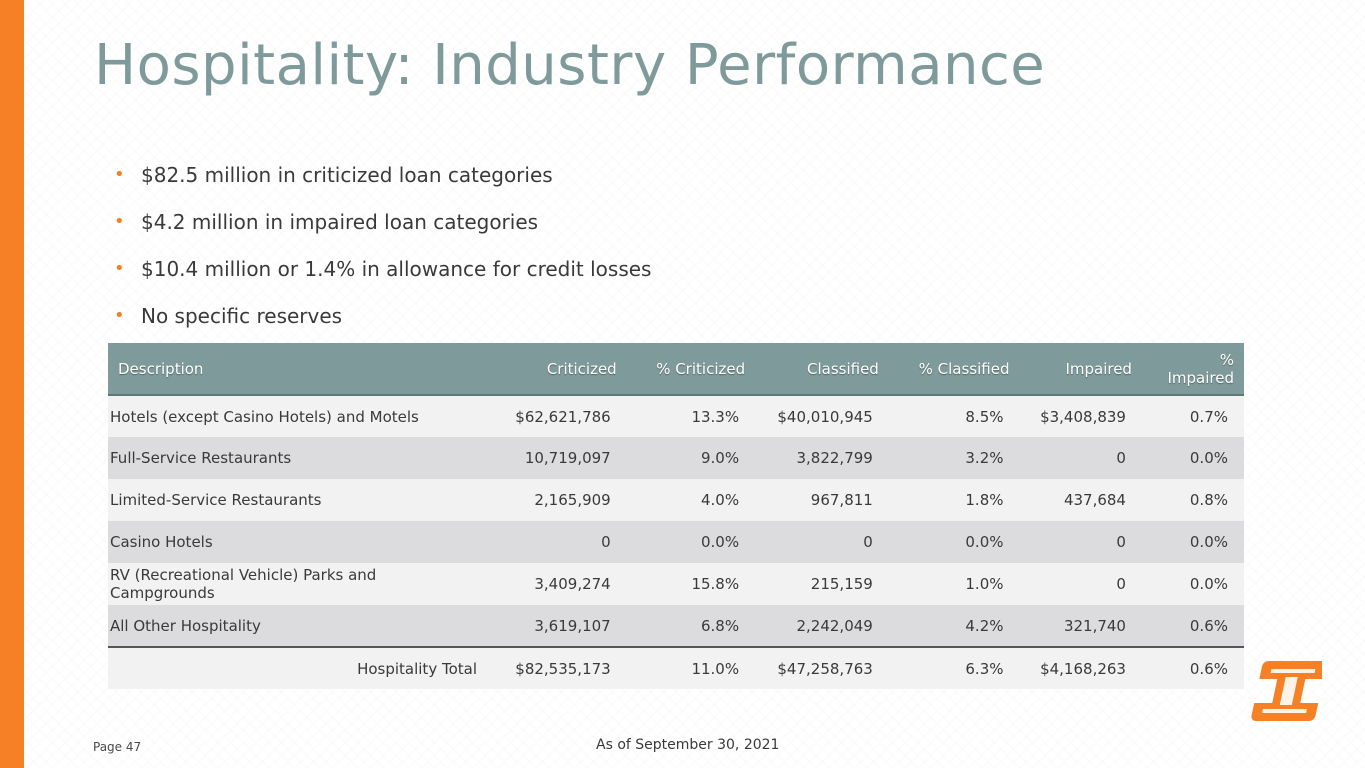 Image resolution: width=1365 pixels, height=768 pixels. I want to click on cell-description: Casino Hotels, so click(161, 542).